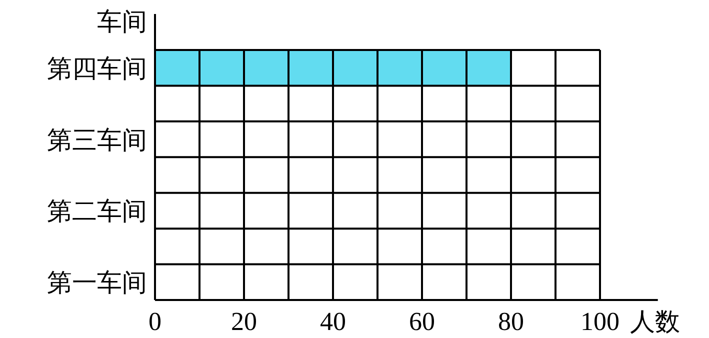 The width and height of the screenshot is (709, 338). What do you see at coordinates (511, 321) in the screenshot?
I see `x-tick-label: 80` at bounding box center [511, 321].